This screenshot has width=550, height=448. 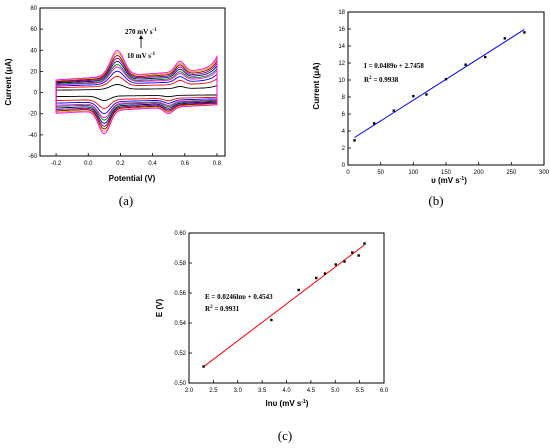 I want to click on cv-curves, so click(x=136, y=92).